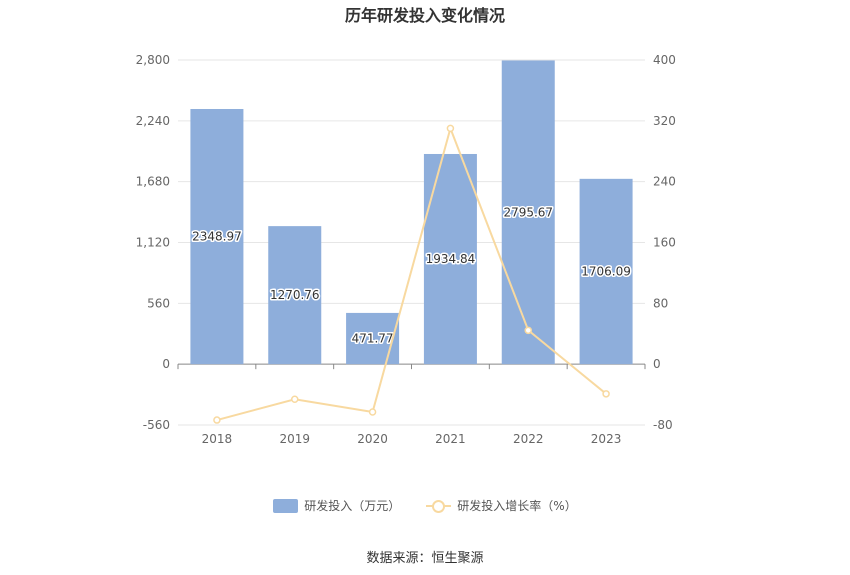  What do you see at coordinates (158, 303) in the screenshot?
I see `y-left-tick-label: 560` at bounding box center [158, 303].